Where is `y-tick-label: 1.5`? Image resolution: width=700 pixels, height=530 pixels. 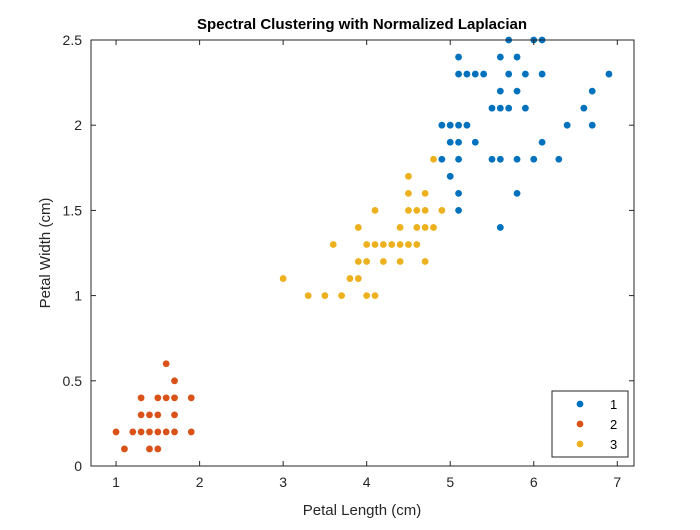 y-tick-label: 1.5 is located at coordinates (73, 210).